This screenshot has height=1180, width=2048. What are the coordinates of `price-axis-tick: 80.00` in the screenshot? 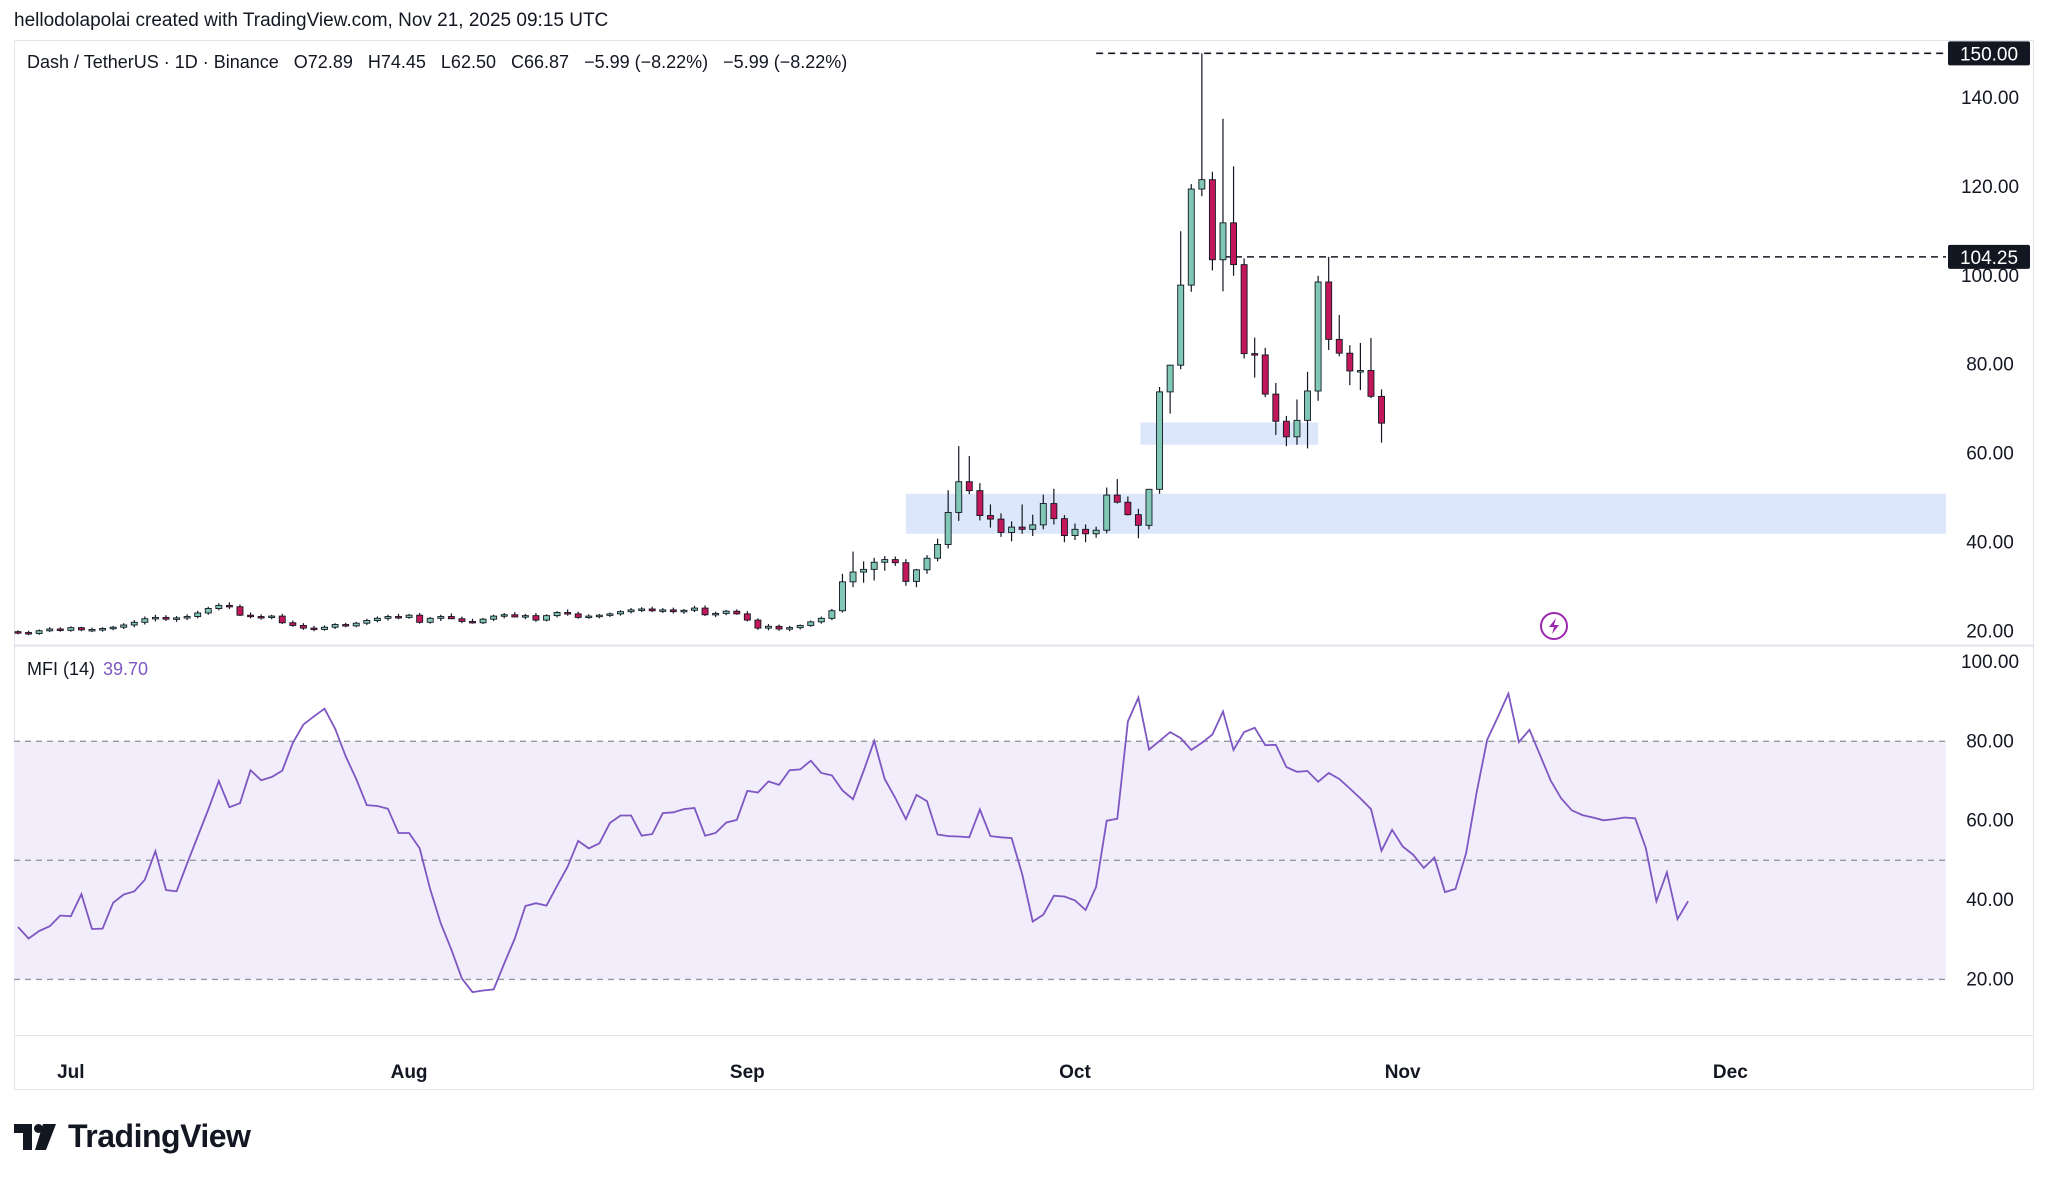 It's located at (1990, 365).